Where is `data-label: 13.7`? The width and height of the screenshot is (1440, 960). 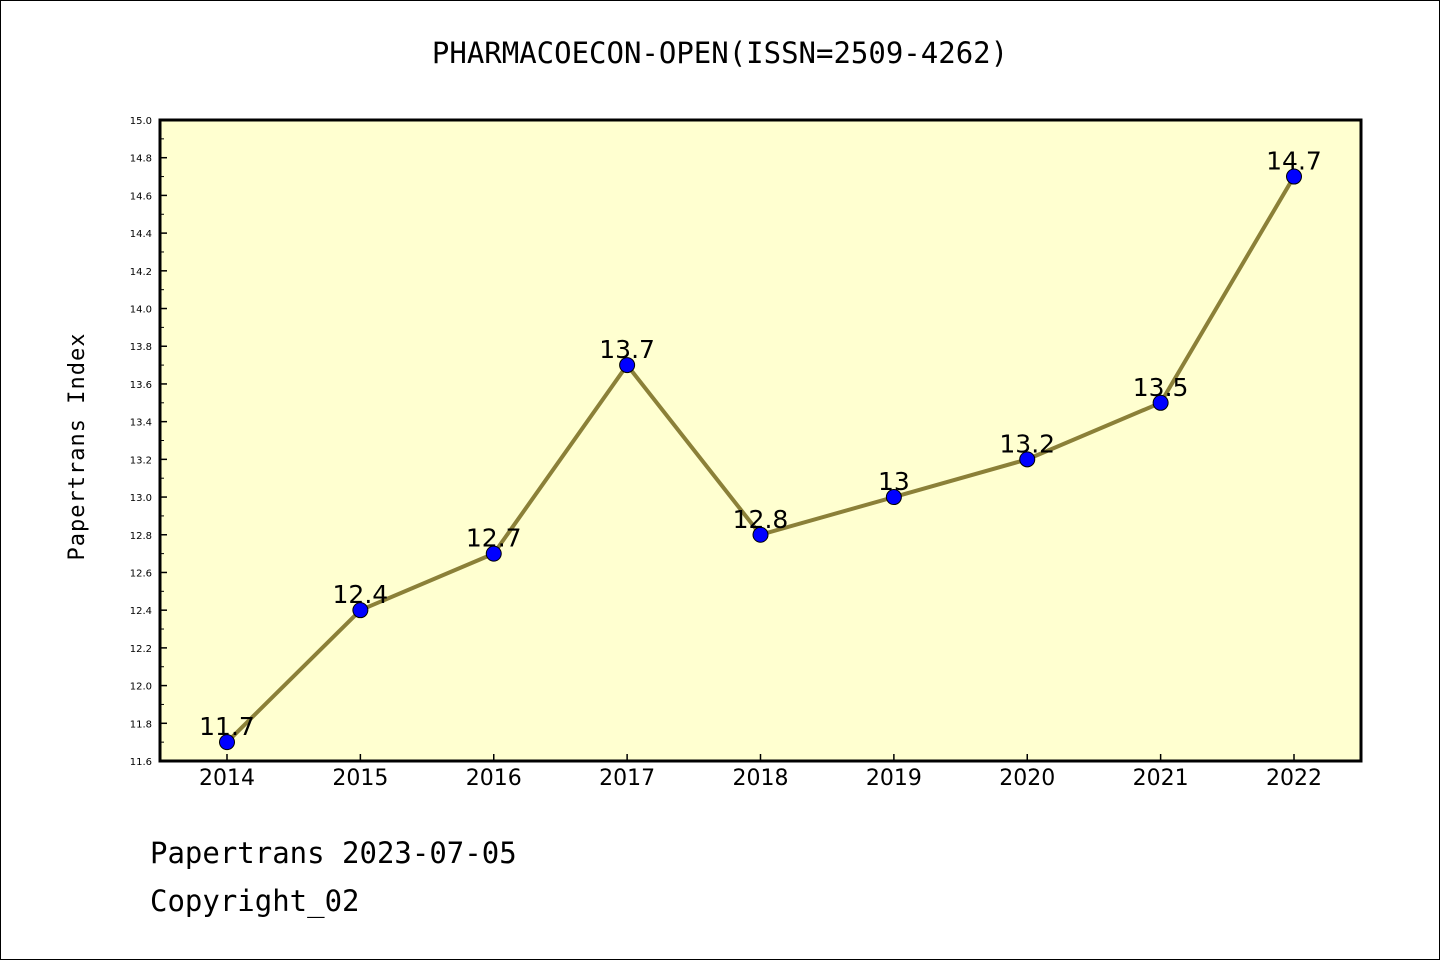 data-label: 13.7 is located at coordinates (627, 349).